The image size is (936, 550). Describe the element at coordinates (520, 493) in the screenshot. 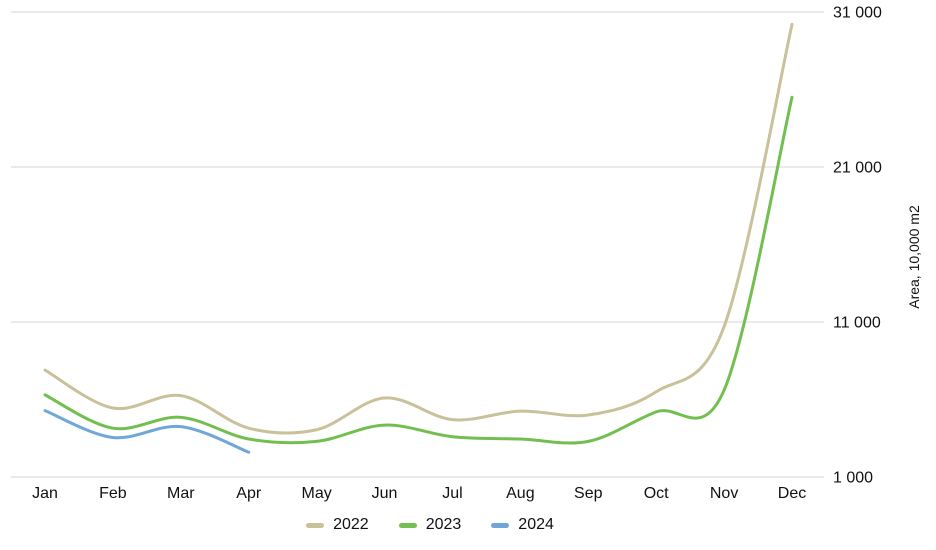

I see `x-axis-month-label: Aug` at that location.